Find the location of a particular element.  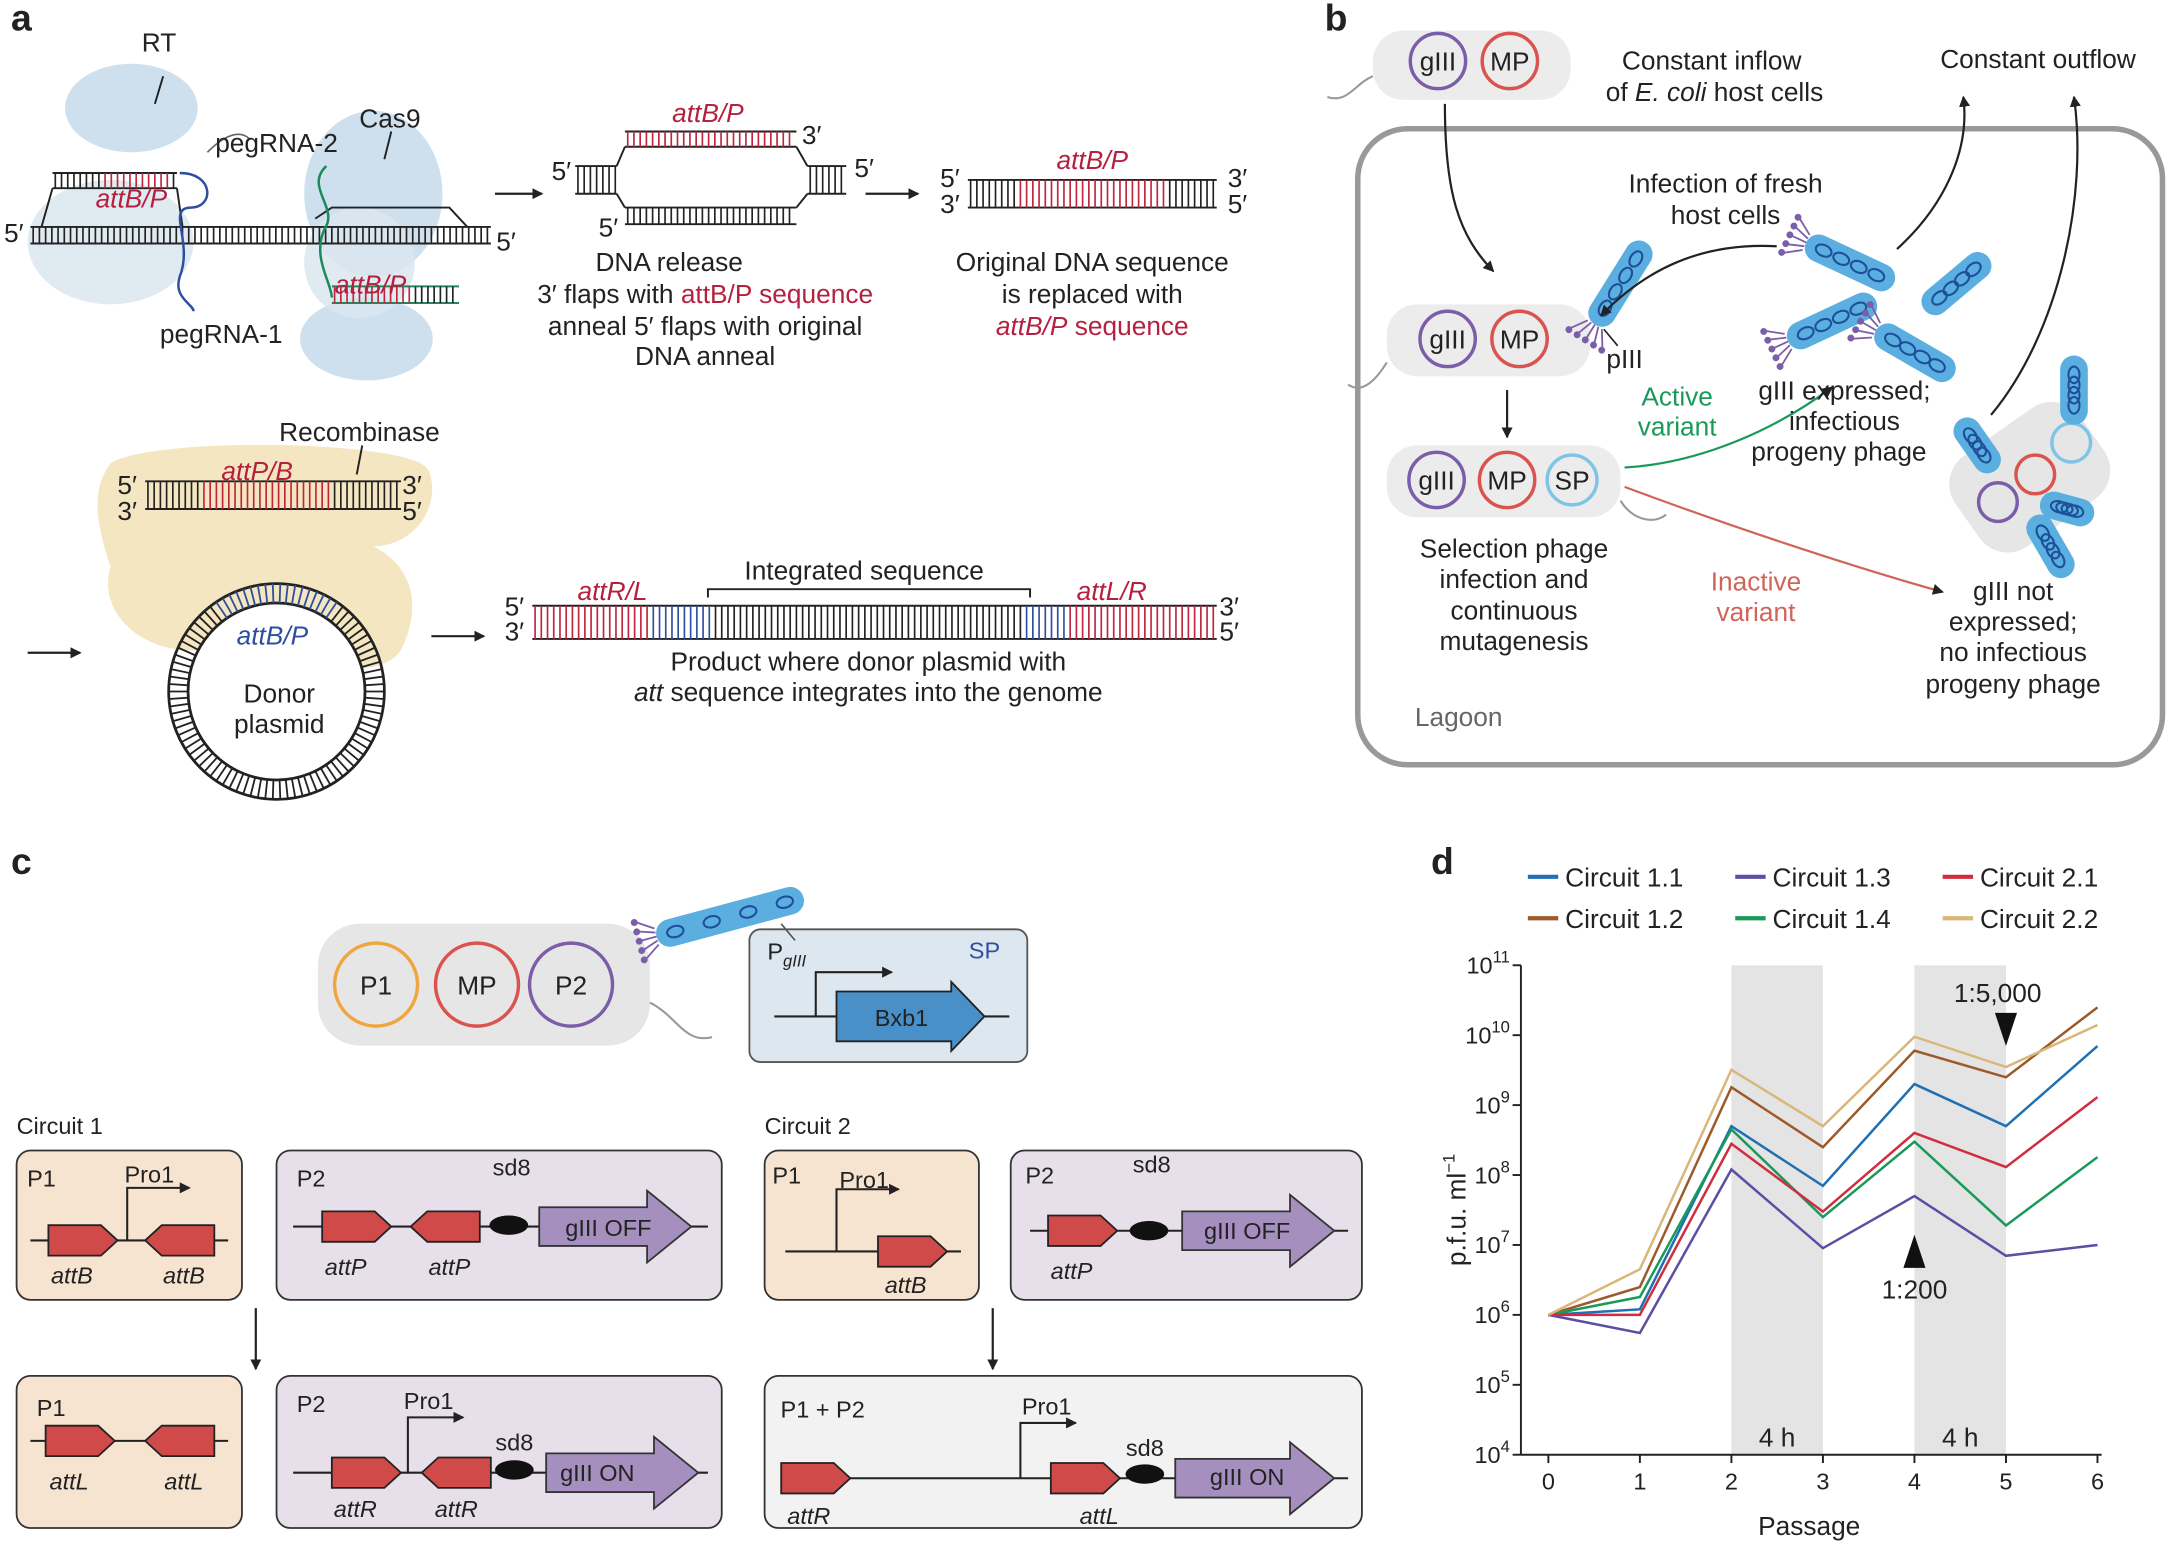

sites-text: attR is located at coordinates (808, 1516).